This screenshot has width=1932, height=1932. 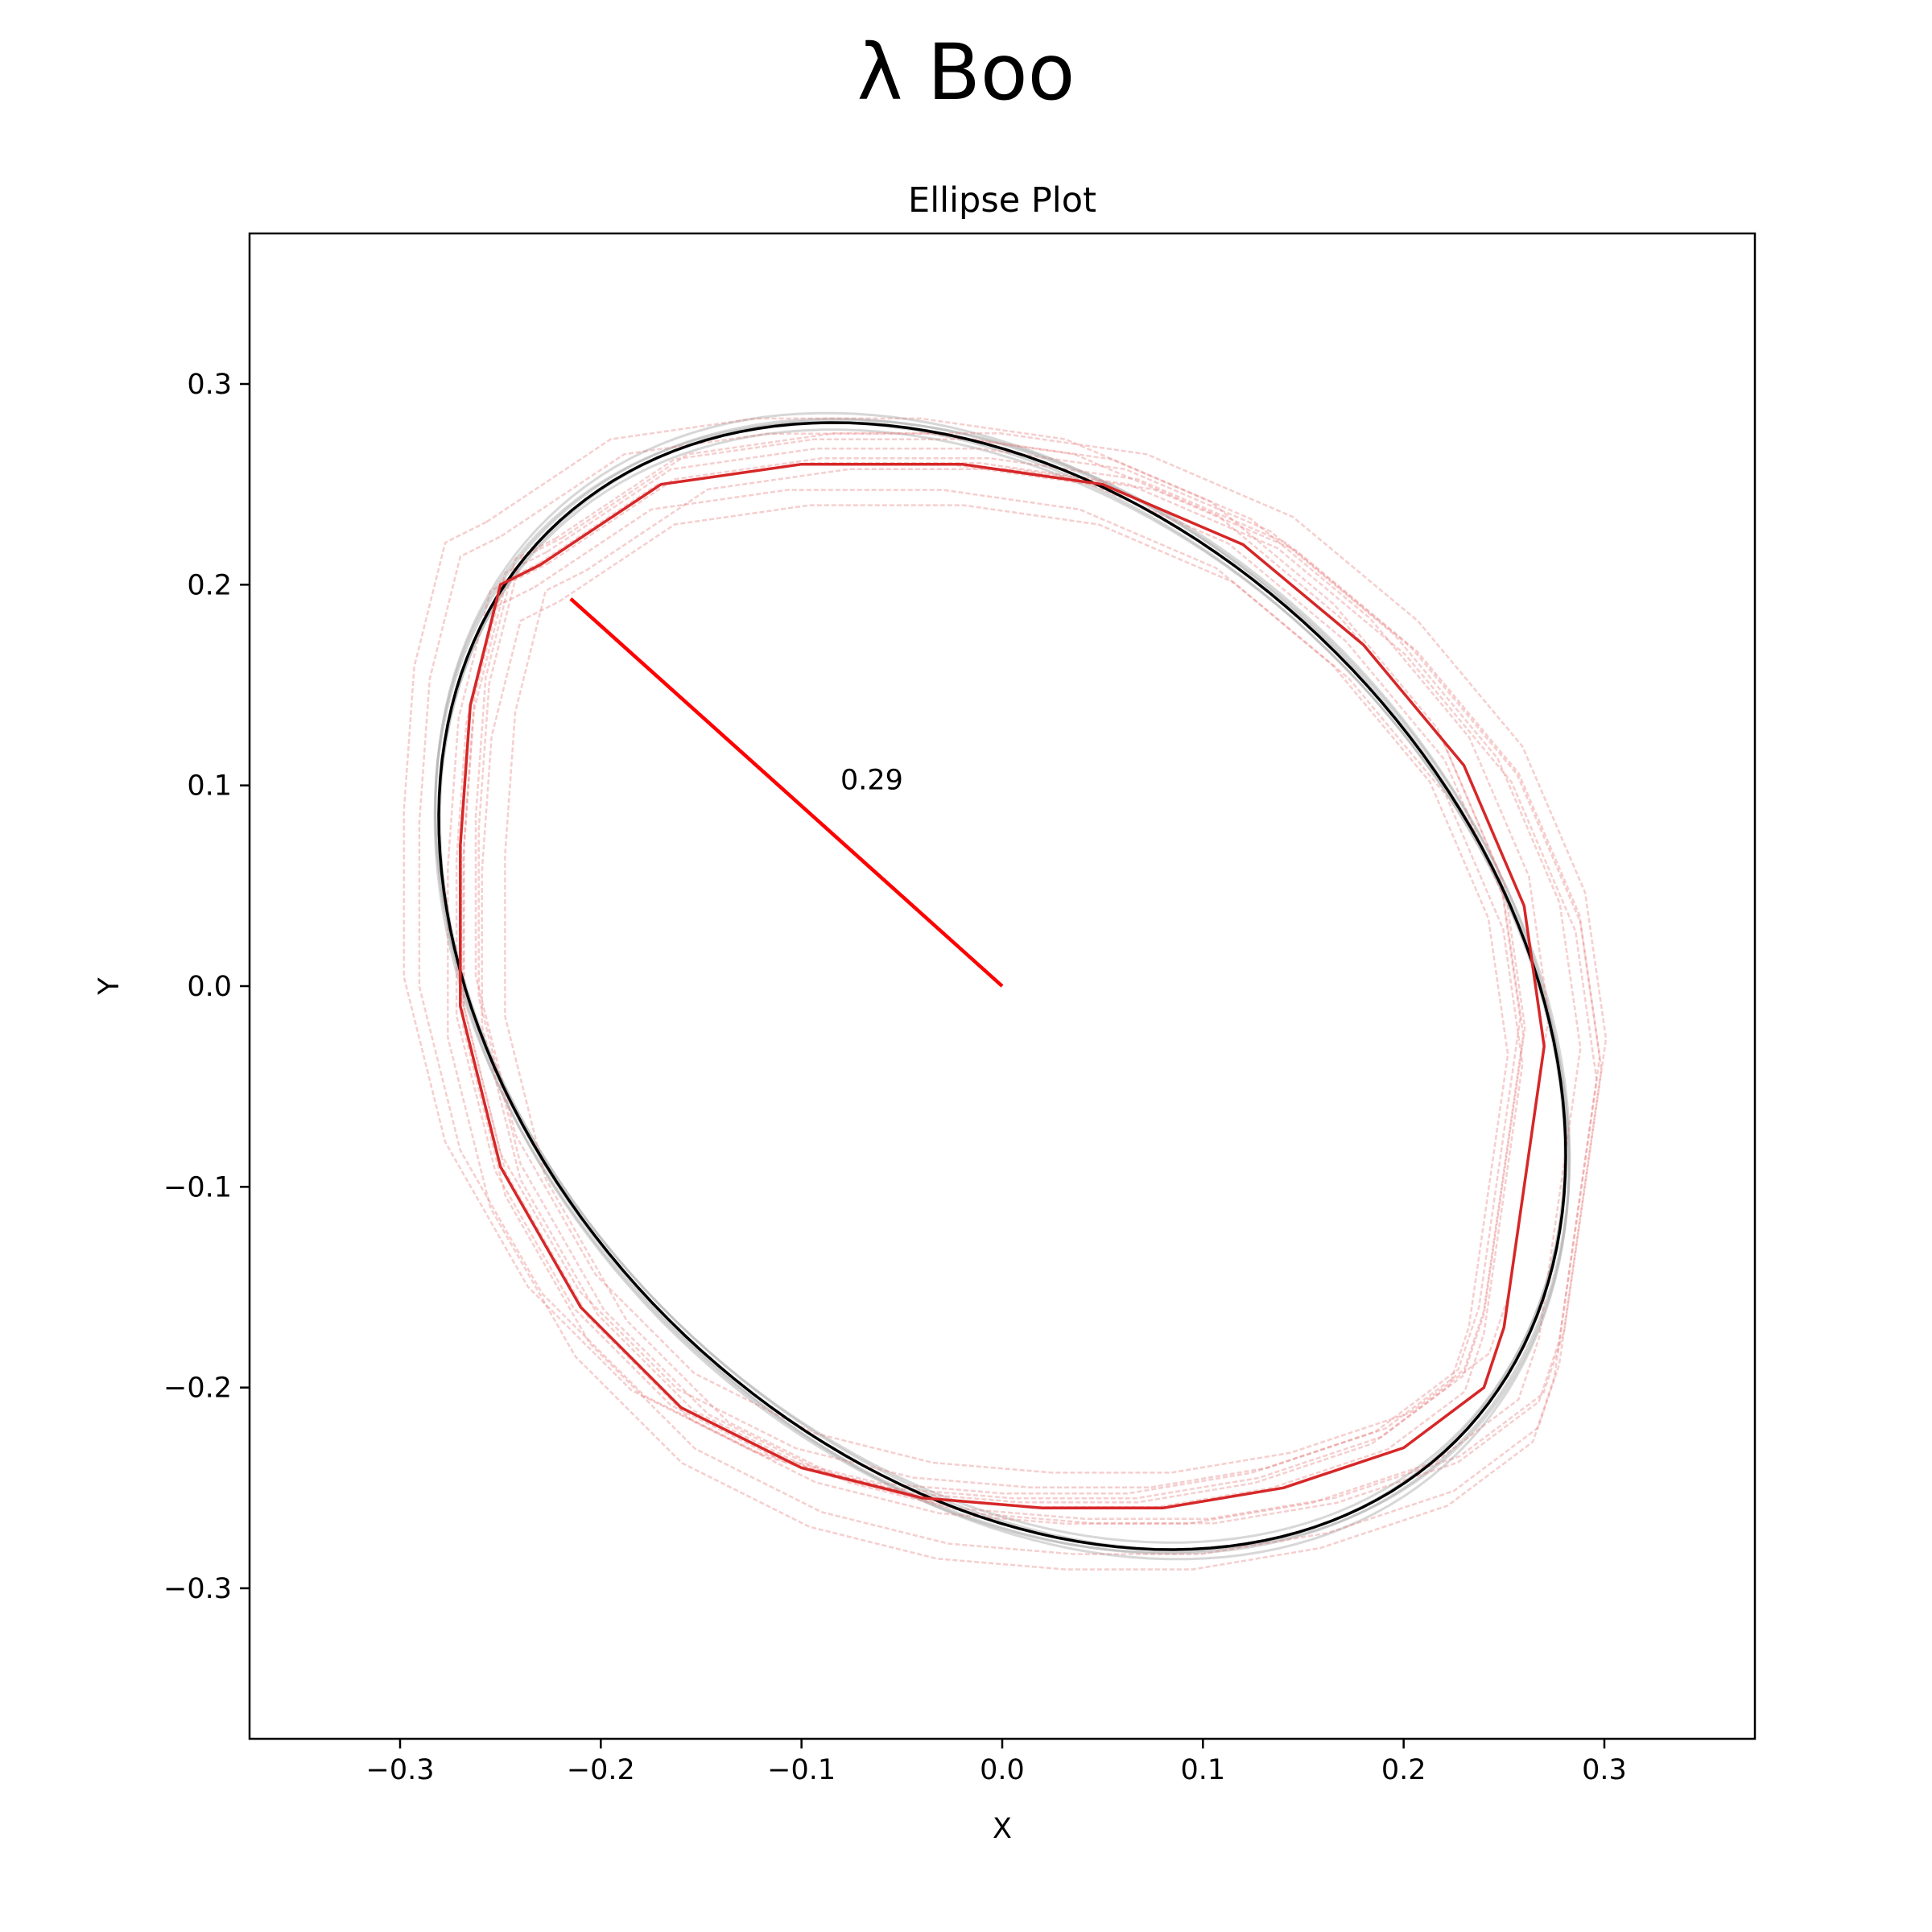 I want to click on y-tick-label: −0.3, so click(x=197, y=1589).